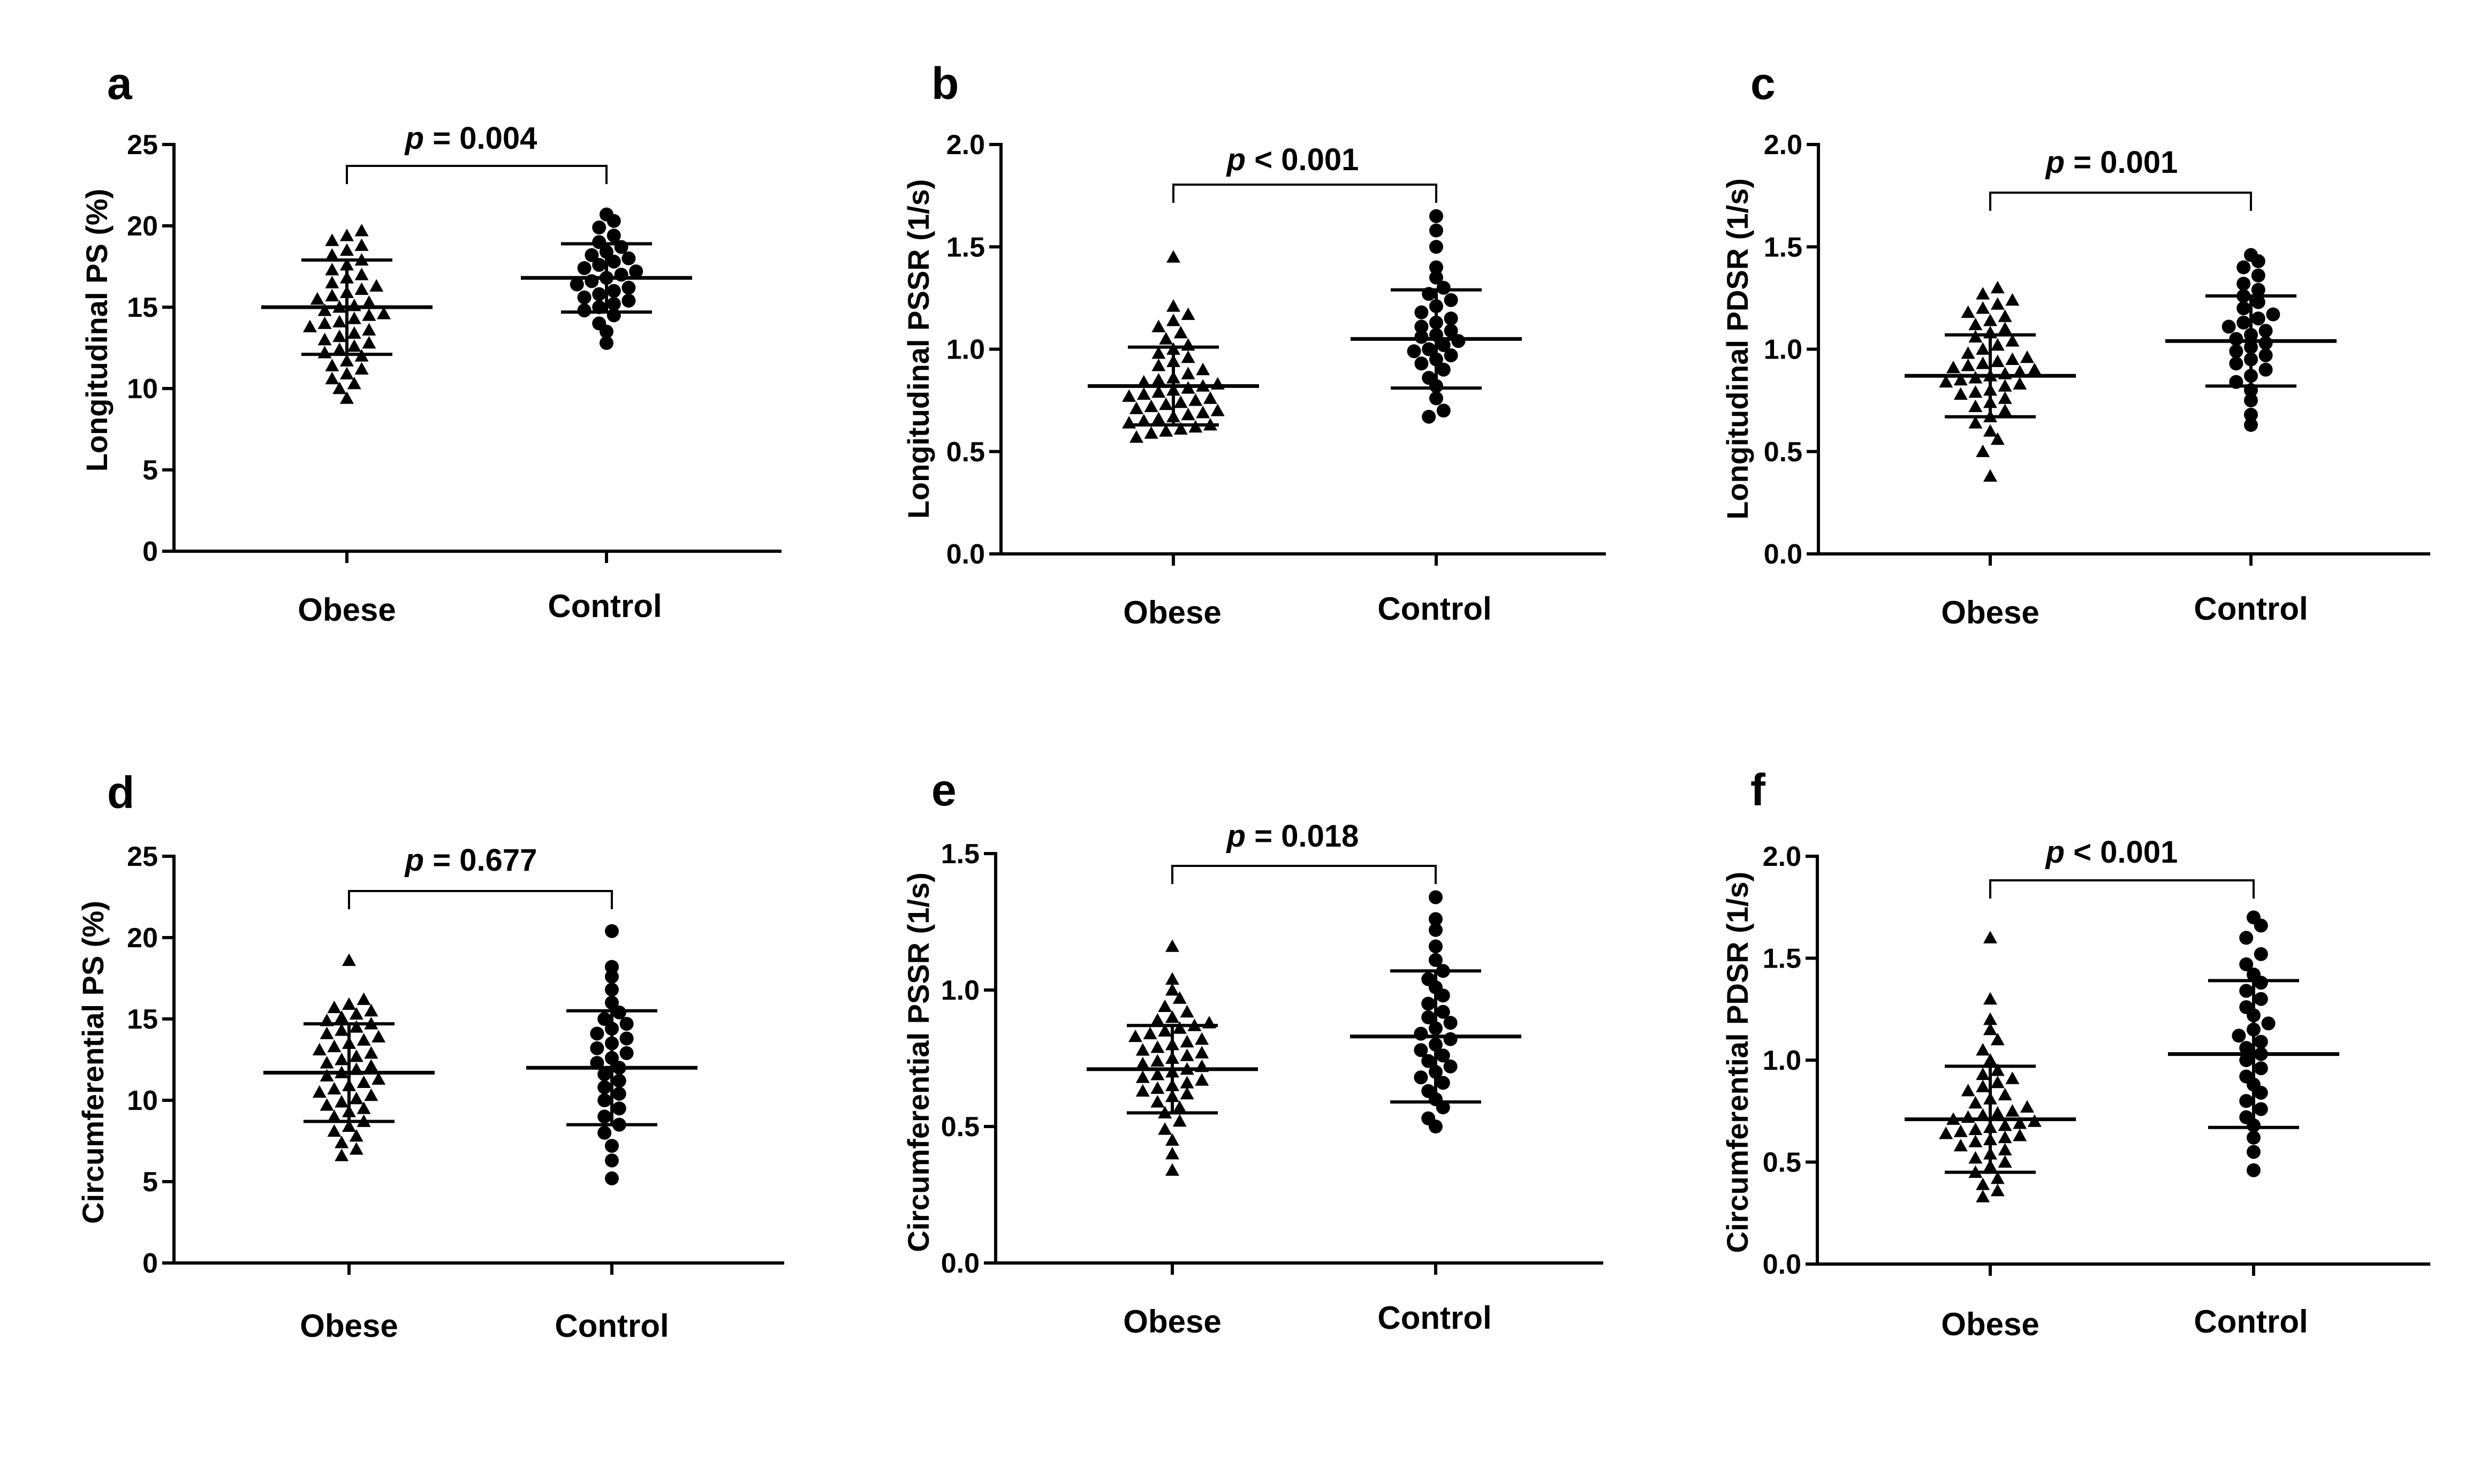 The height and width of the screenshot is (1484, 2487). What do you see at coordinates (414, 138) in the screenshot?
I see `p-prefix-a: p` at bounding box center [414, 138].